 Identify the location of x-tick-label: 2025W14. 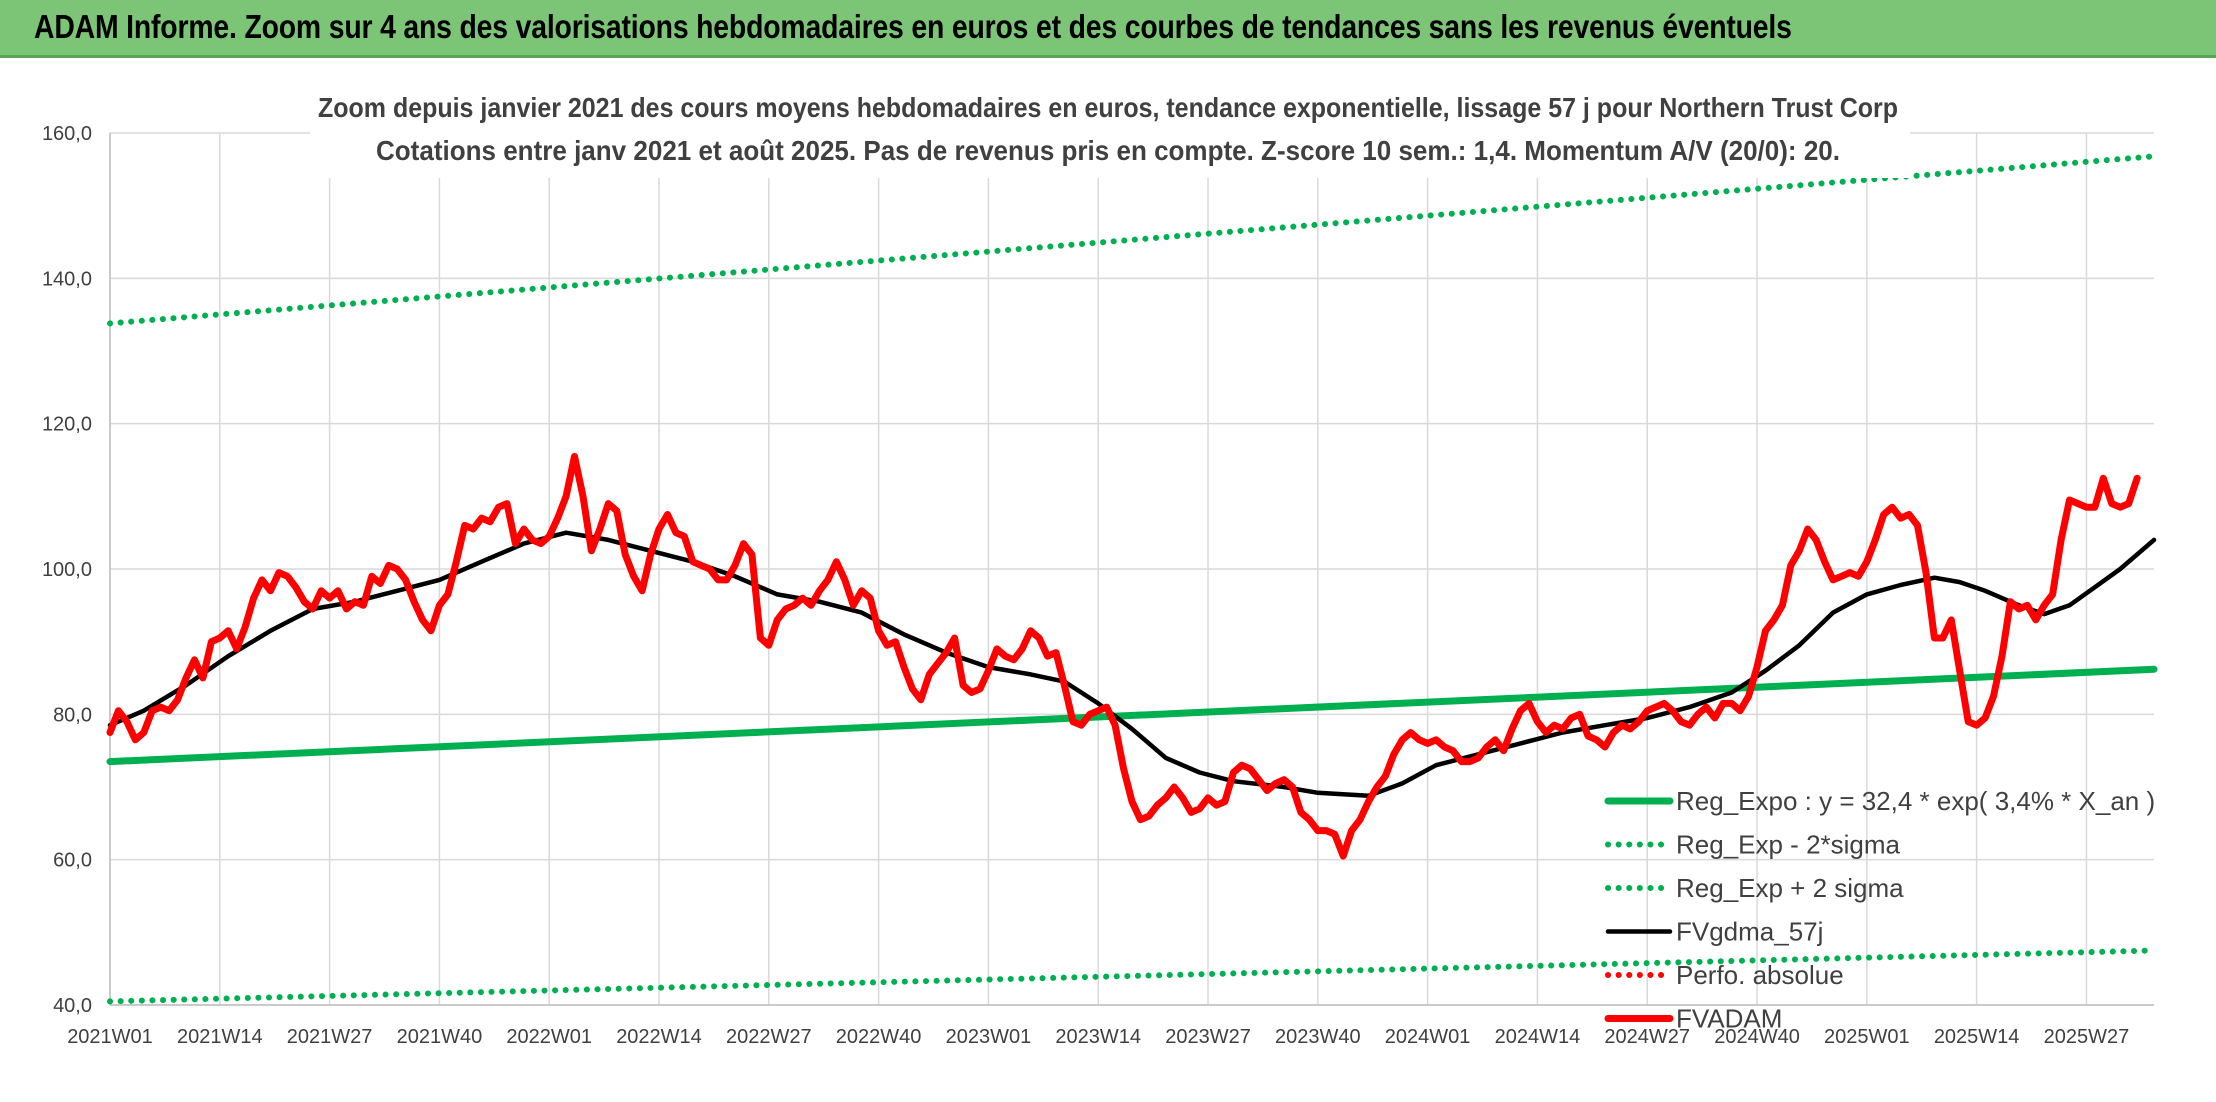
(1977, 1037).